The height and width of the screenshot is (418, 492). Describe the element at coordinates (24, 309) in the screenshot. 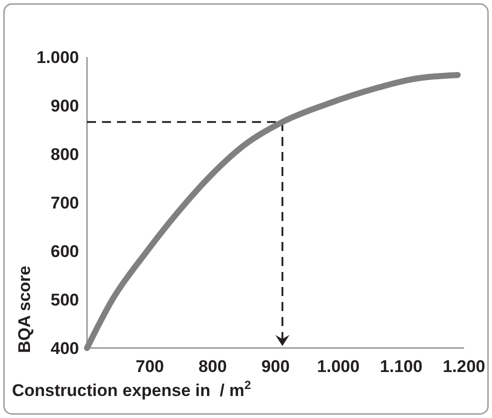

I see `y-axis-title: BQA score` at that location.